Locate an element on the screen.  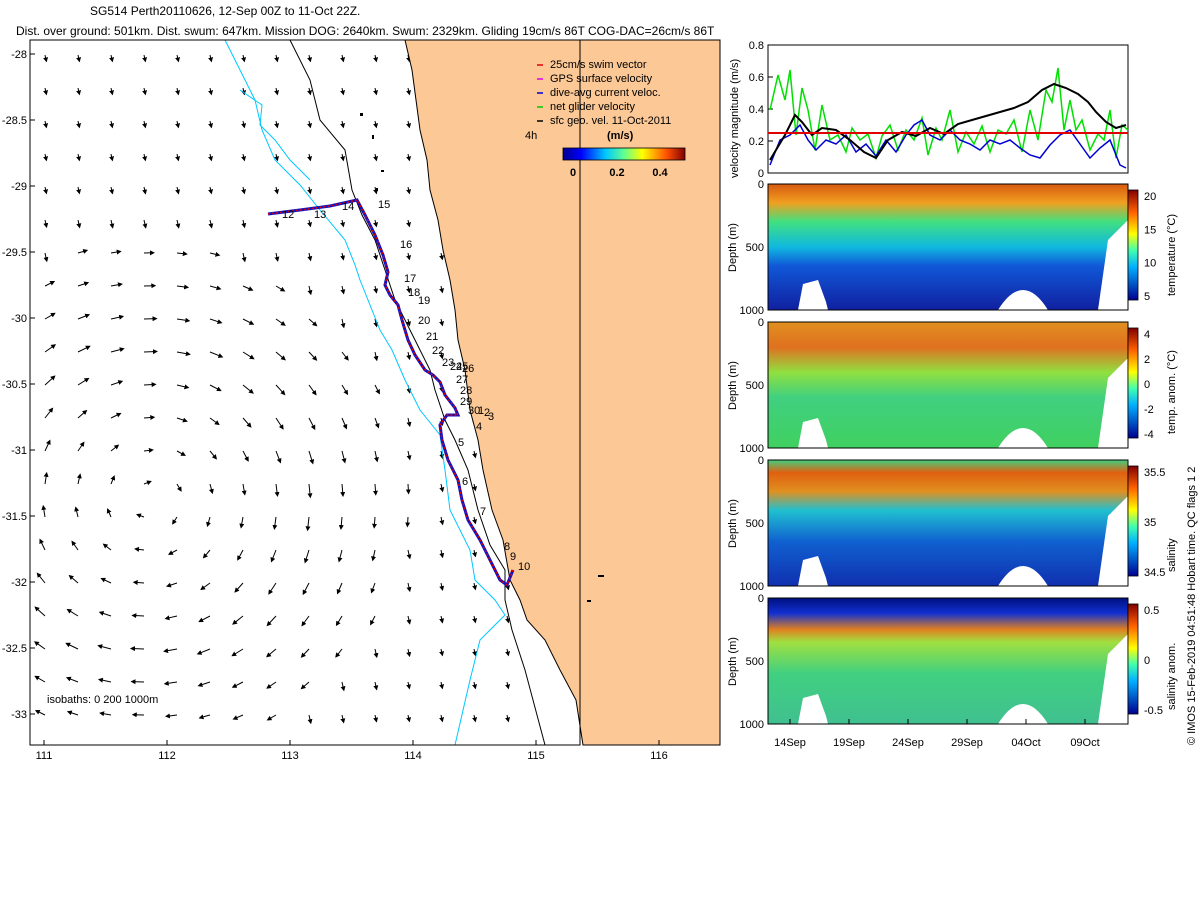
track-day-label: 6 is located at coordinates (465, 482).